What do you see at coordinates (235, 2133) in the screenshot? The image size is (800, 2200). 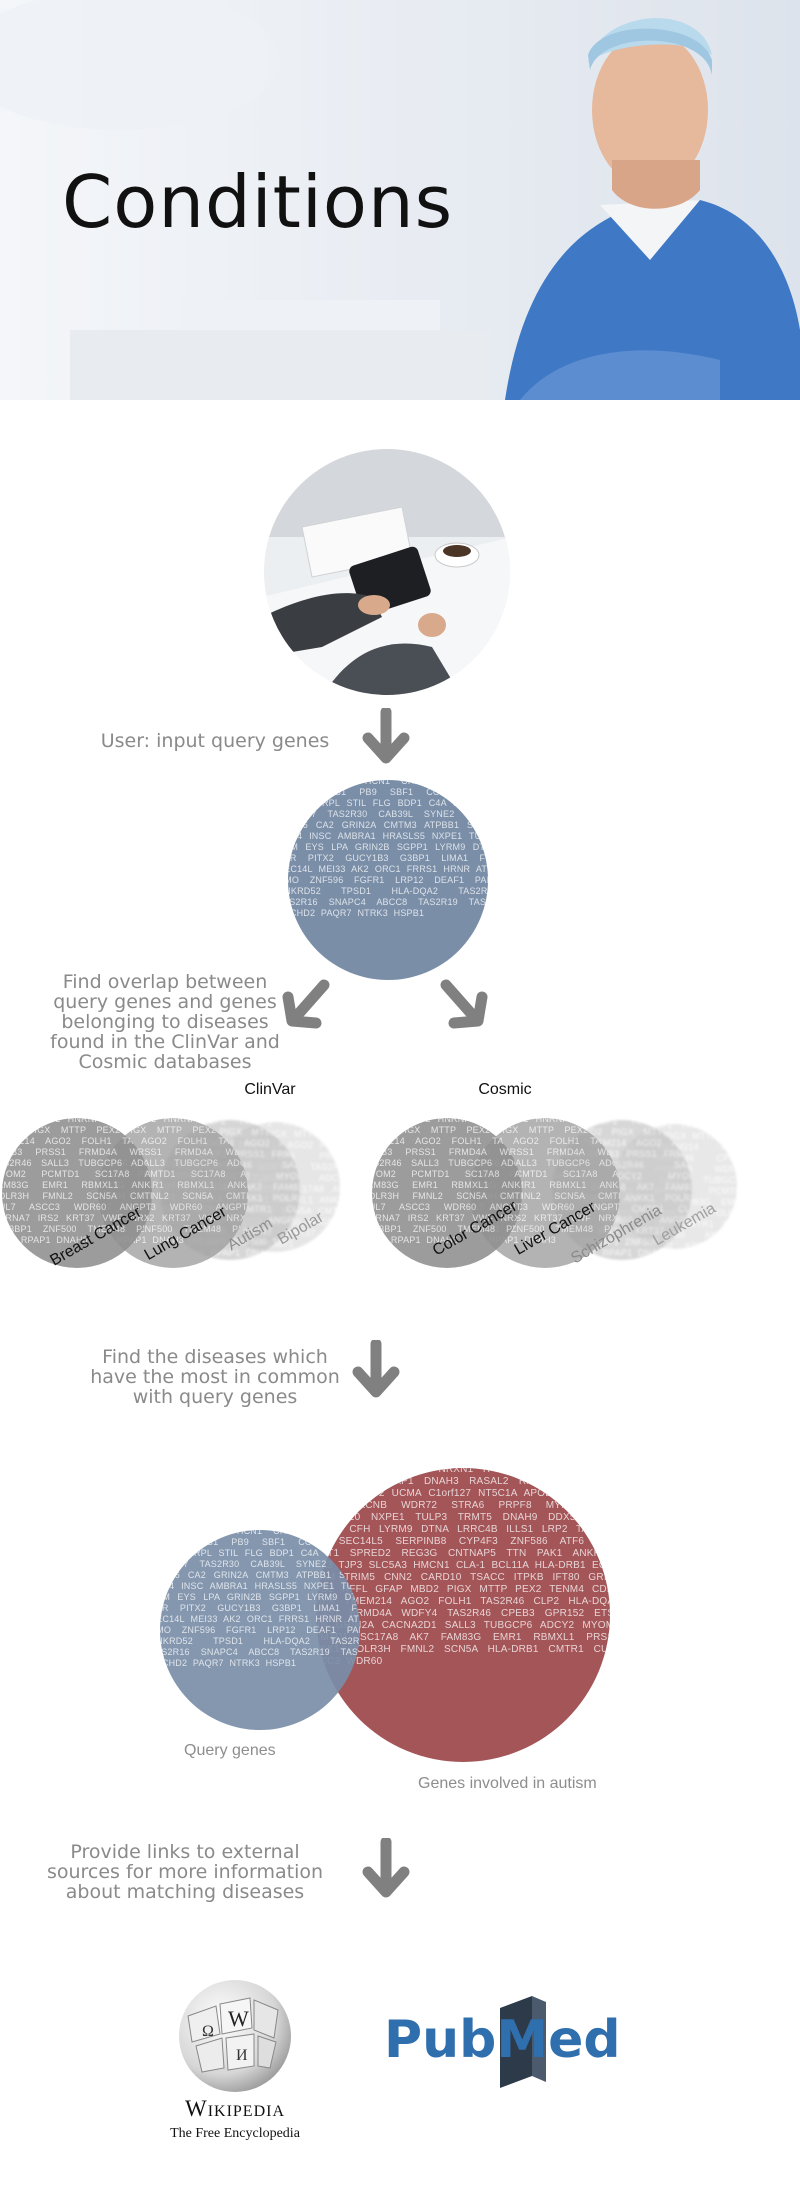 I see `wikipedia-tagline: The Free Encyclopedia` at bounding box center [235, 2133].